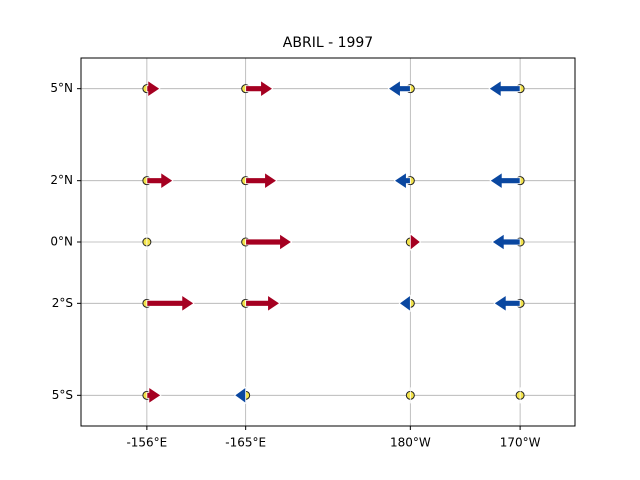 This screenshot has width=640, height=480. Describe the element at coordinates (146, 443) in the screenshot. I see `x-tick-label: -156°E` at that location.